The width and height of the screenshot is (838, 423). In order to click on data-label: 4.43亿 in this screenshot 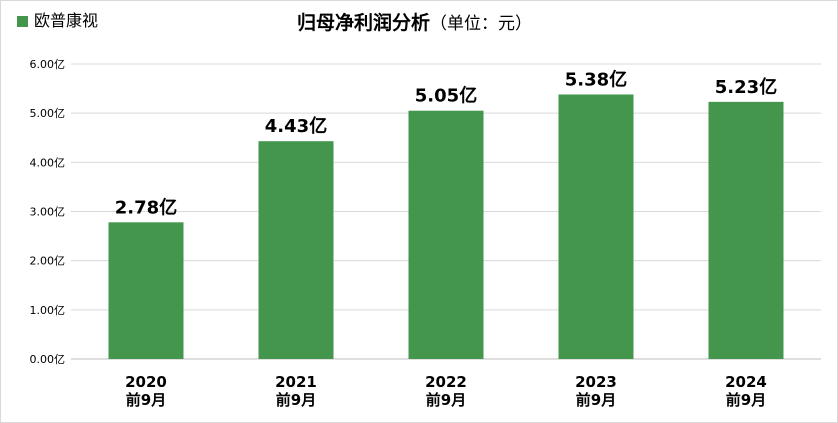, I will do `click(296, 126)`.